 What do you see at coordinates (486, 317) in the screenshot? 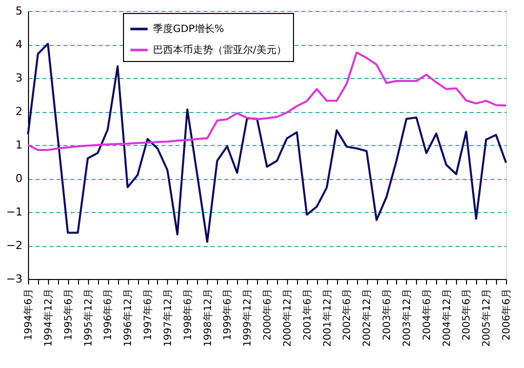
I see `x-tick-label: 2005年12月` at bounding box center [486, 317].